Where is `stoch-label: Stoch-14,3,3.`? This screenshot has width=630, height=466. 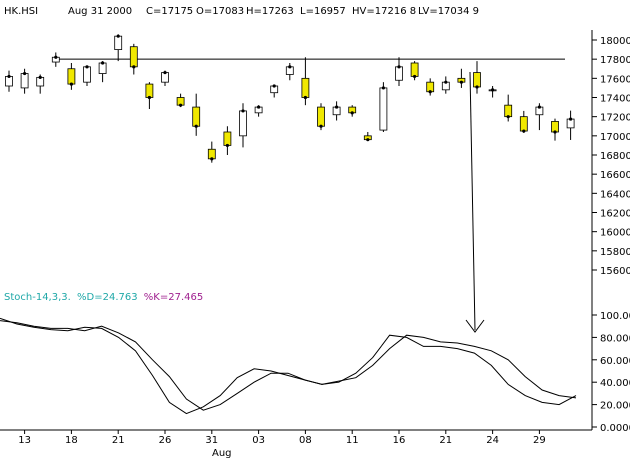
stoch-label: Stoch-14,3,3. is located at coordinates (37, 297).